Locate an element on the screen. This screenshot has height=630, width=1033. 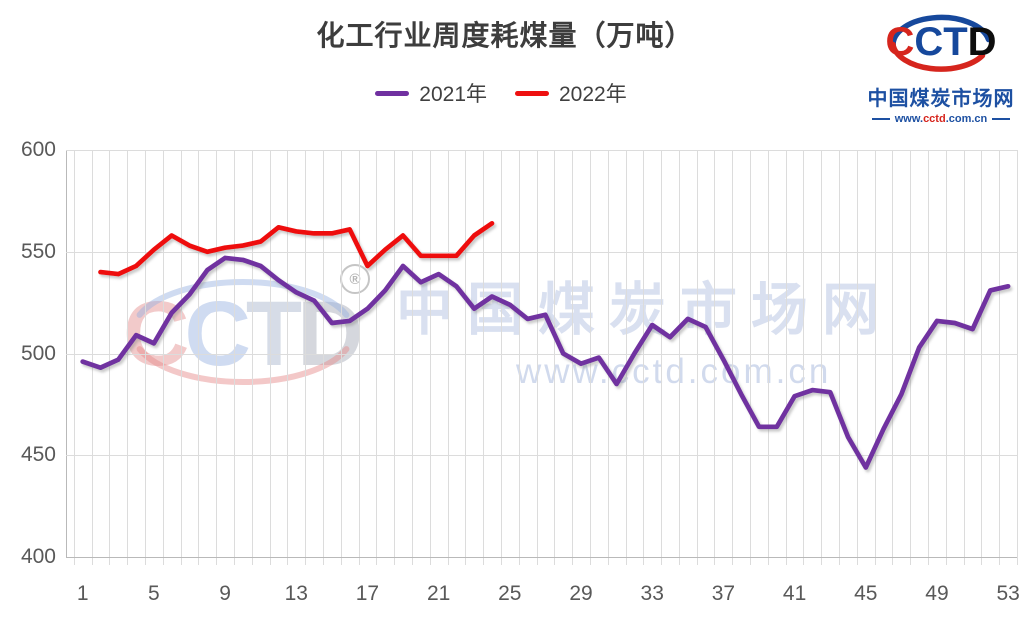
cctd-logo: CCTD 中国煤炭市场网 www.cctd.com.cn is located at coordinates (941, 63).